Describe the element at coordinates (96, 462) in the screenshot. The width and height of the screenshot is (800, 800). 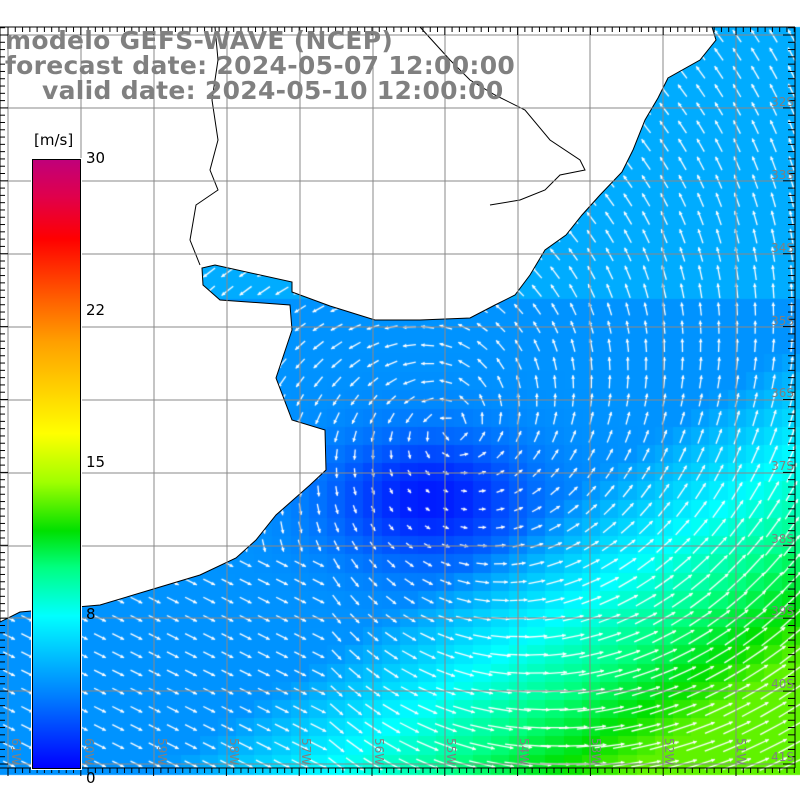
I see `colorbar-tick: 15` at that location.